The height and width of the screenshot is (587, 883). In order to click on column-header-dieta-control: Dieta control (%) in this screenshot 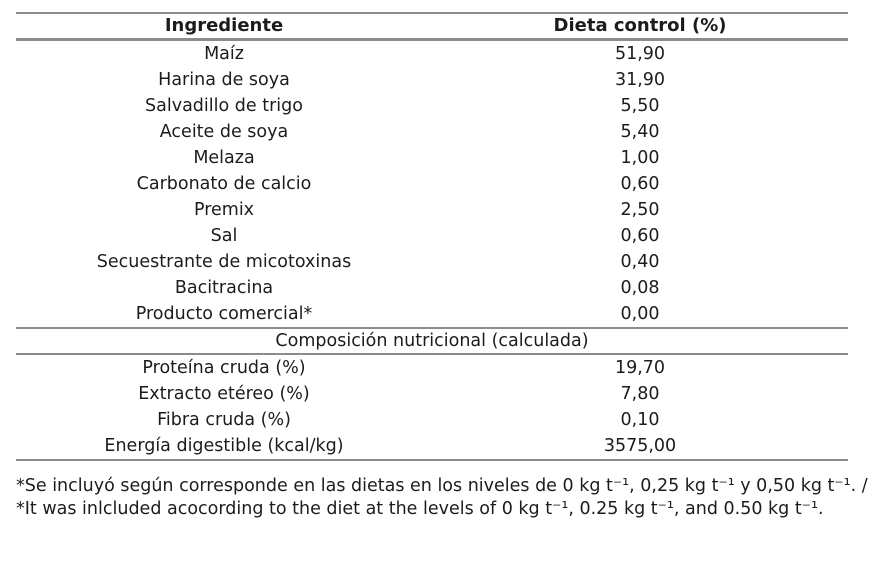, I will do `click(640, 27)`.